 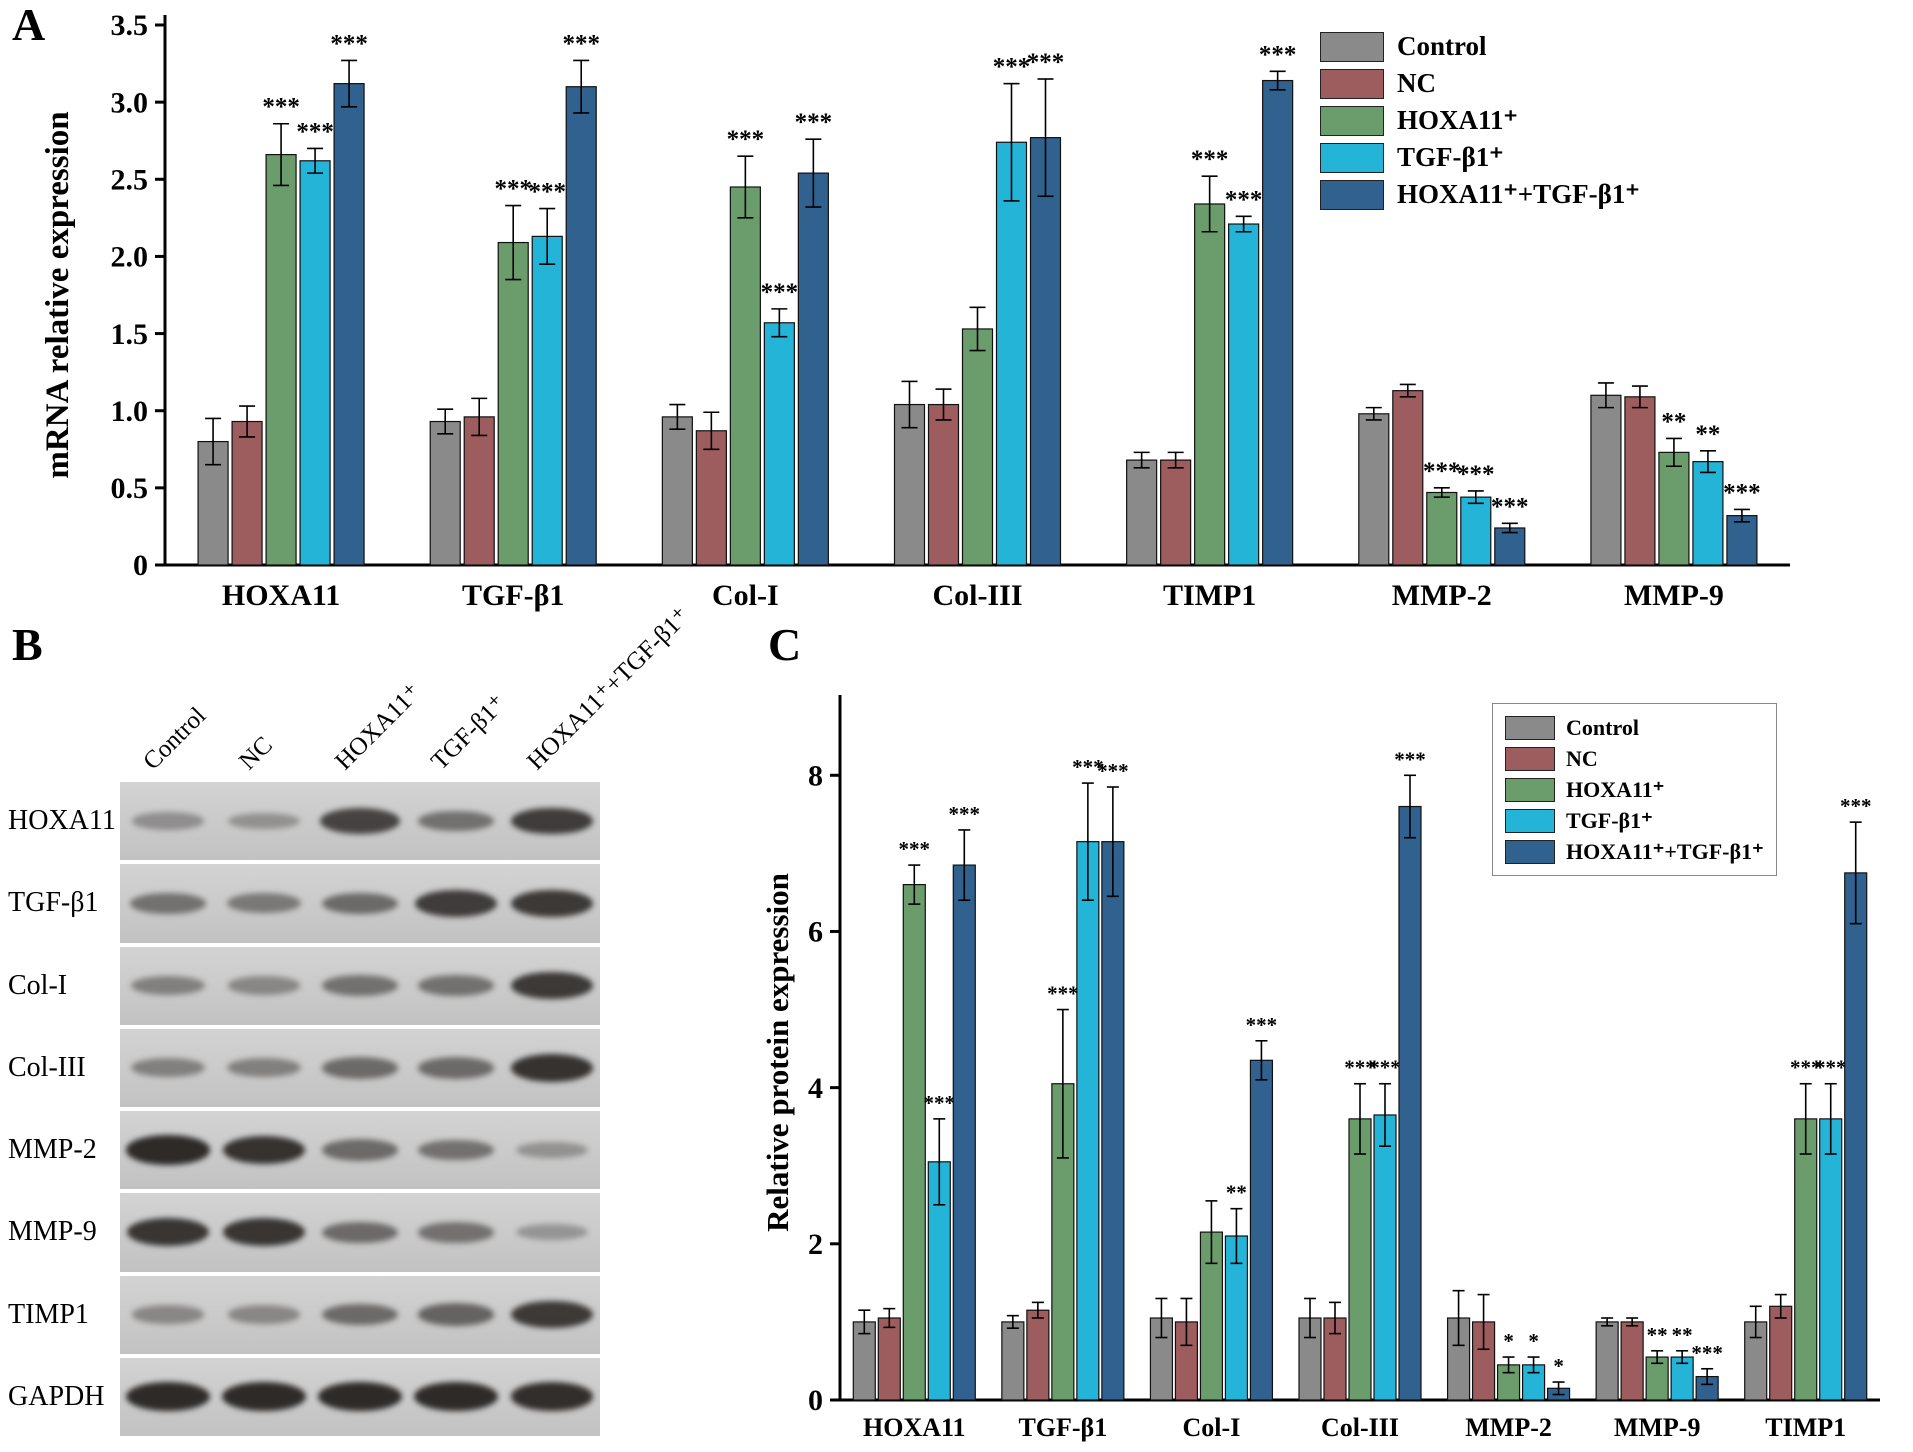 What do you see at coordinates (815, 775) in the screenshot?
I see `y-tick-label: 8` at bounding box center [815, 775].